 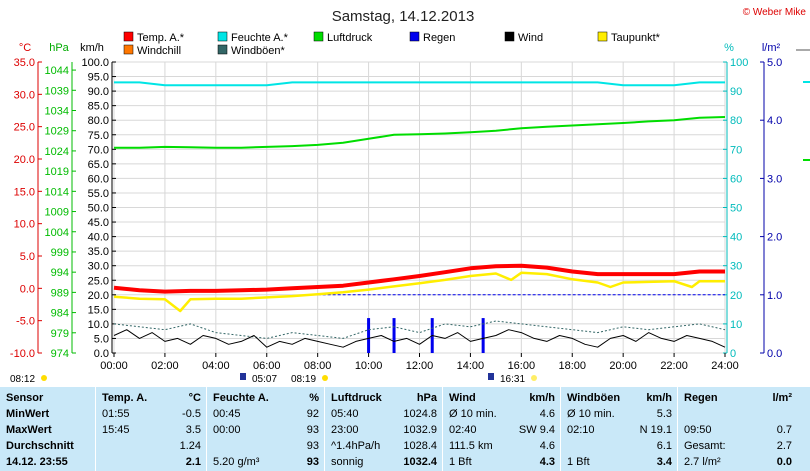 I want to click on humidity-tick-label: 50, so click(x=736, y=209).